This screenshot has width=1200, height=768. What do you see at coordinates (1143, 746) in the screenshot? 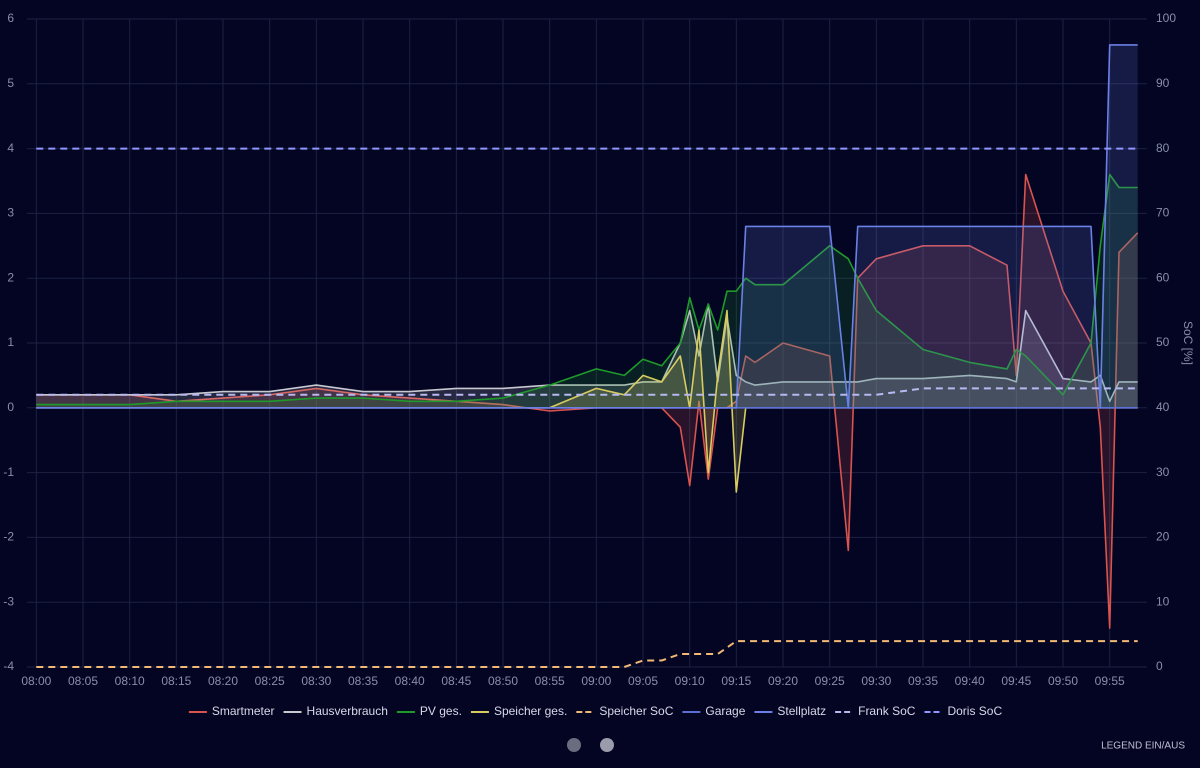
I see `legend-toggle: LEGEND EIN/AUS` at bounding box center [1143, 746].